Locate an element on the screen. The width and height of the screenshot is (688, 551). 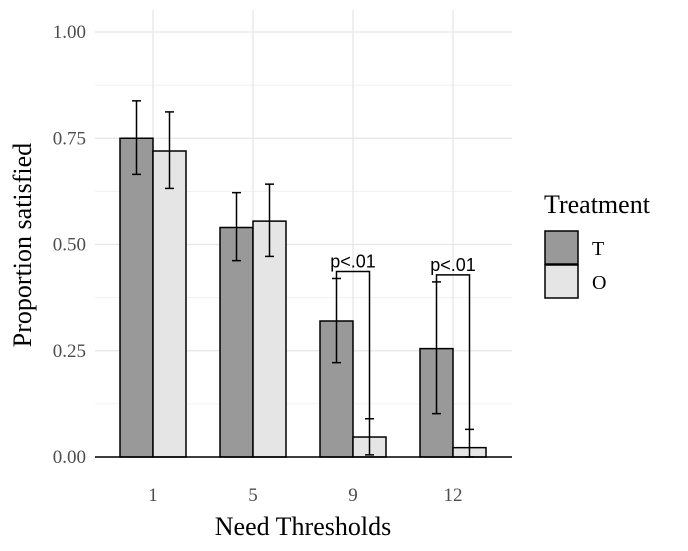
significance-annotations: p<.01 p<.01 is located at coordinates (403, 341).